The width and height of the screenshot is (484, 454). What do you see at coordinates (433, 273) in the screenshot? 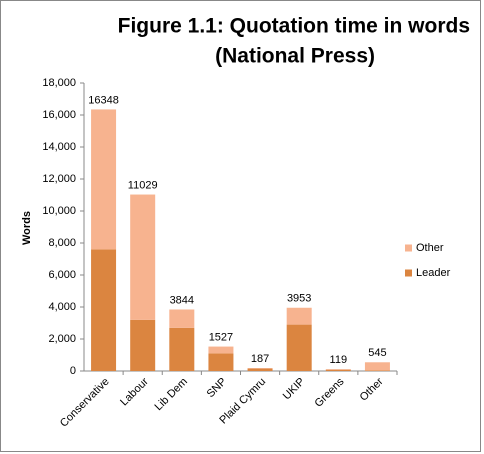
I see `legend-label: Leader` at bounding box center [433, 273].